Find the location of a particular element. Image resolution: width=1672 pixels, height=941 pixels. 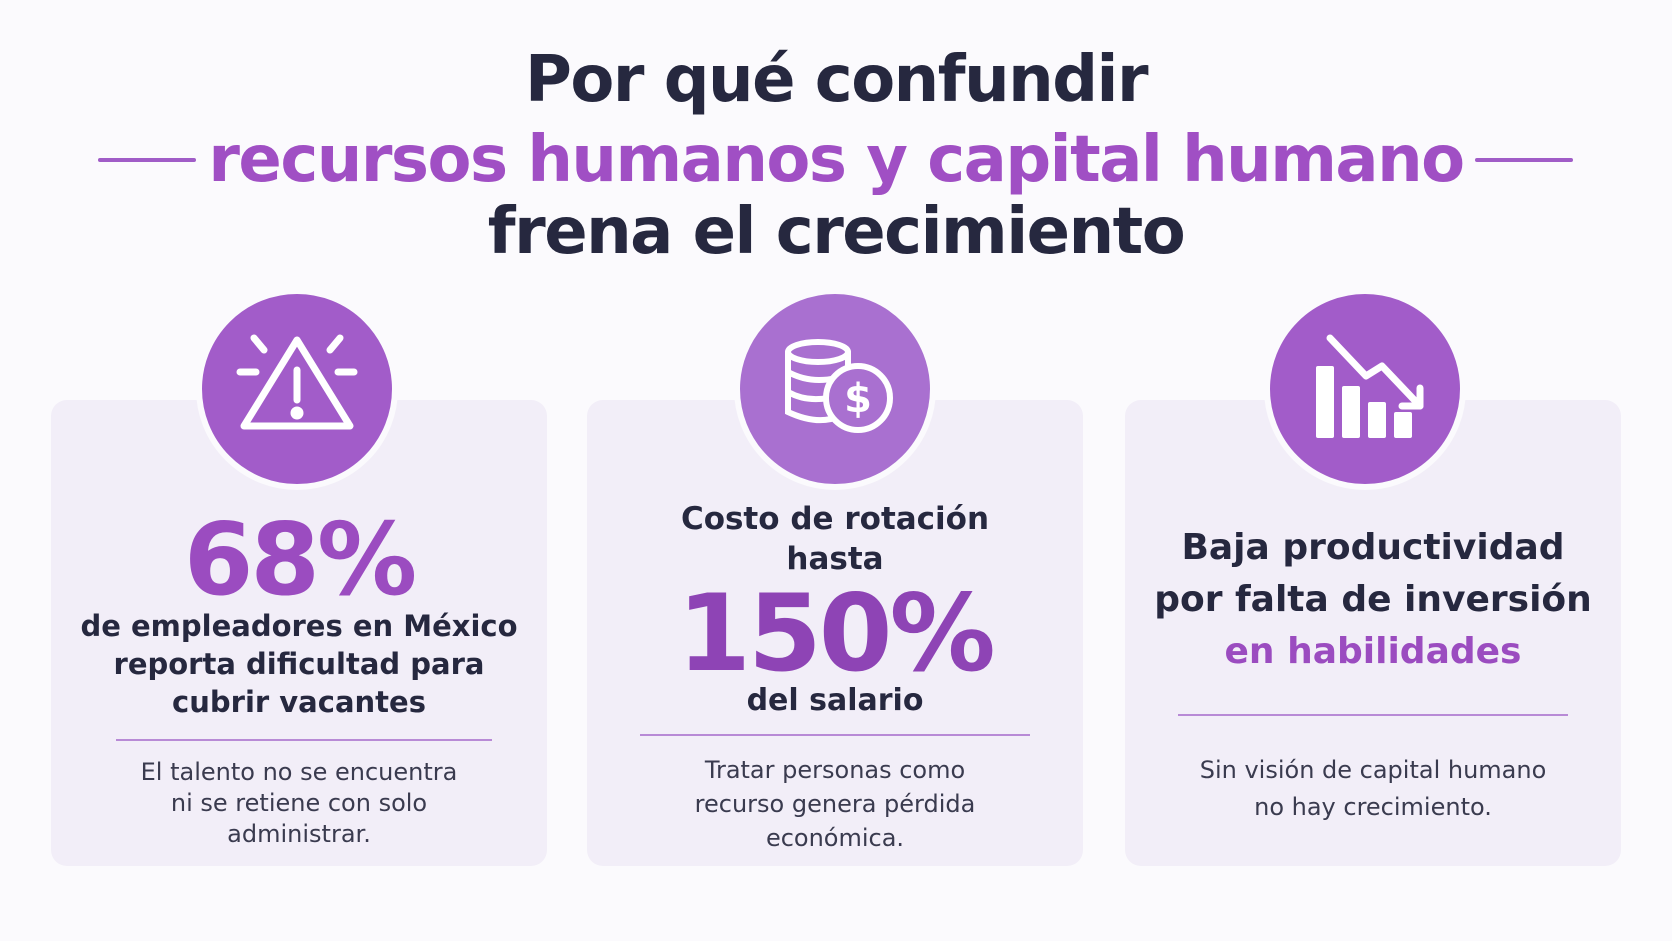

note-line: El talento no se encuentra is located at coordinates (299, 772).